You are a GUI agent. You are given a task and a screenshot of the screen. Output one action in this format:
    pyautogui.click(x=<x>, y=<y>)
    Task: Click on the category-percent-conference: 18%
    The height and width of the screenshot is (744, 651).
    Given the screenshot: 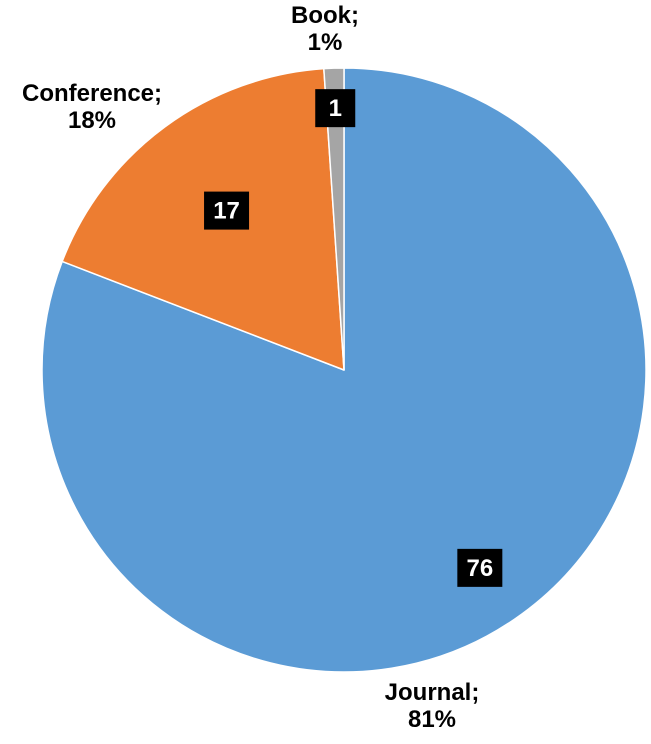 What is the action you would take?
    pyautogui.click(x=92, y=120)
    